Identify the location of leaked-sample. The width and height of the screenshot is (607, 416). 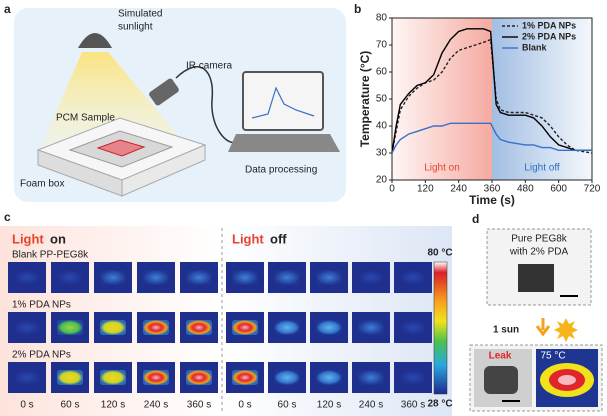
(501, 380).